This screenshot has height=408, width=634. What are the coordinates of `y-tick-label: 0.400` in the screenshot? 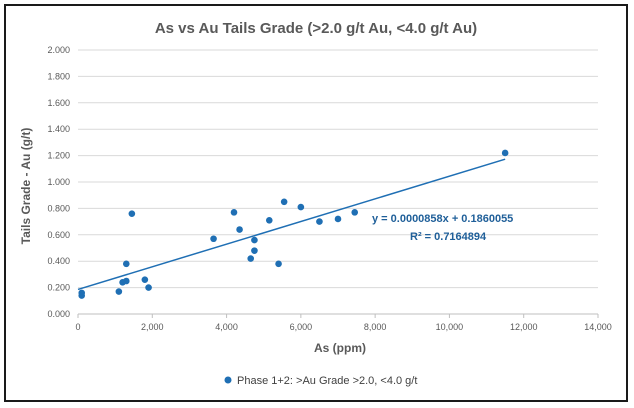 It's located at (58, 261).